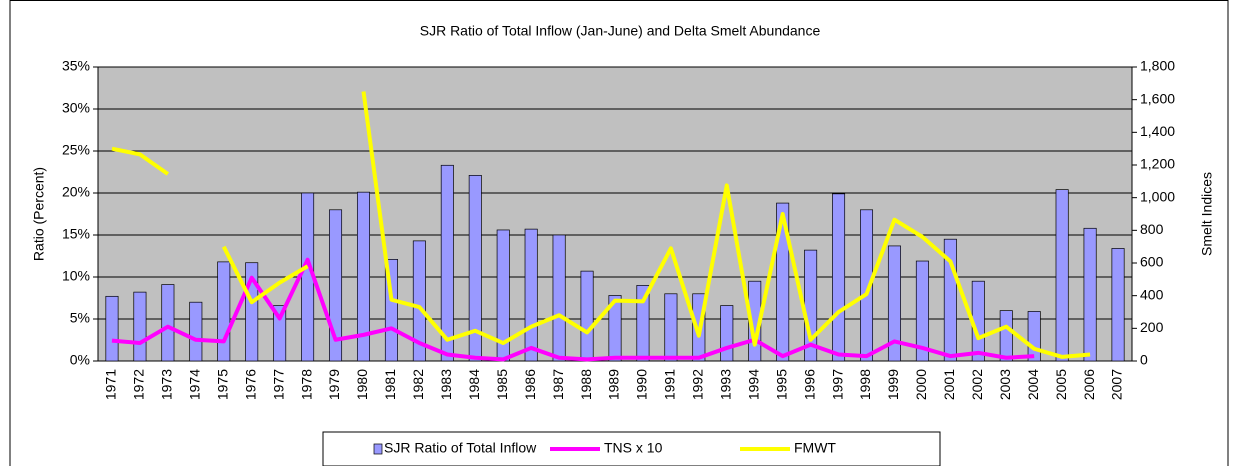 Image resolution: width=1239 pixels, height=466 pixels. I want to click on legend-label: SJR Ratio of Total Inflow, so click(460, 448).